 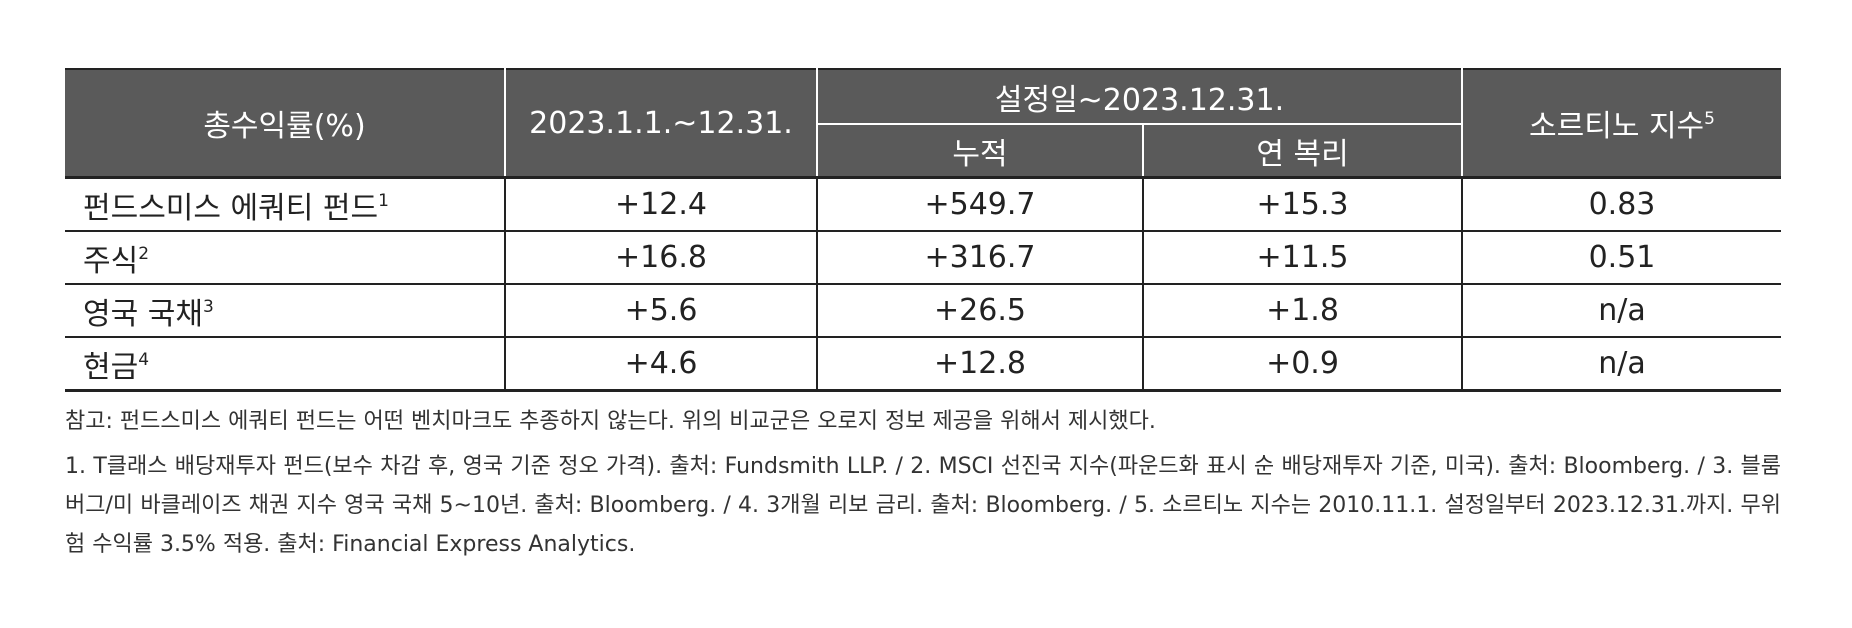 What do you see at coordinates (111, 367) in the screenshot?
I see `row-label: 현금` at bounding box center [111, 367].